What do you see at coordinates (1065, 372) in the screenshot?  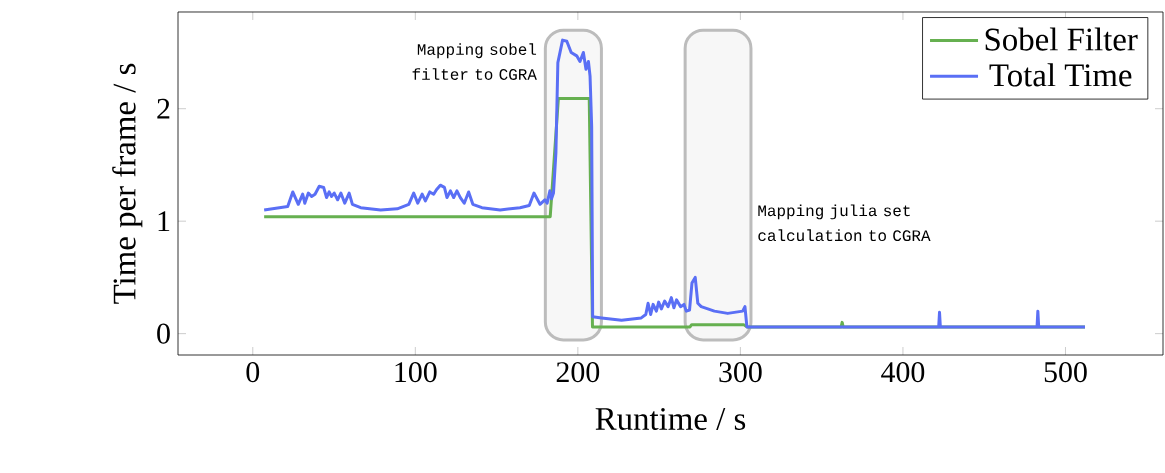 I see `x-tick-label: 500` at bounding box center [1065, 372].